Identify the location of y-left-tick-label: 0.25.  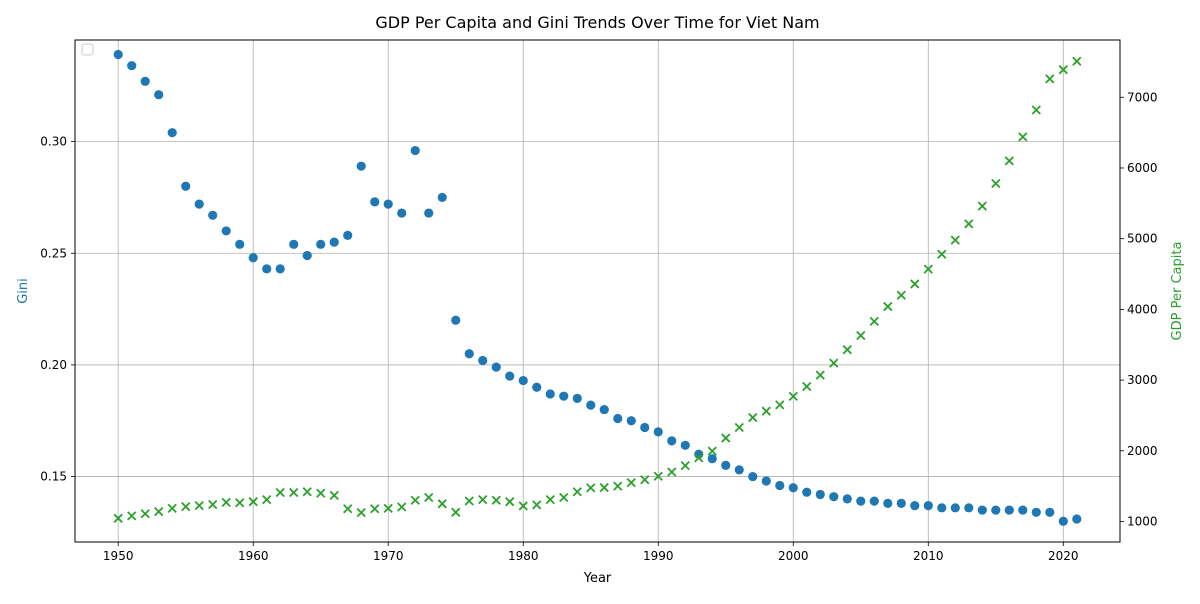
(53, 253).